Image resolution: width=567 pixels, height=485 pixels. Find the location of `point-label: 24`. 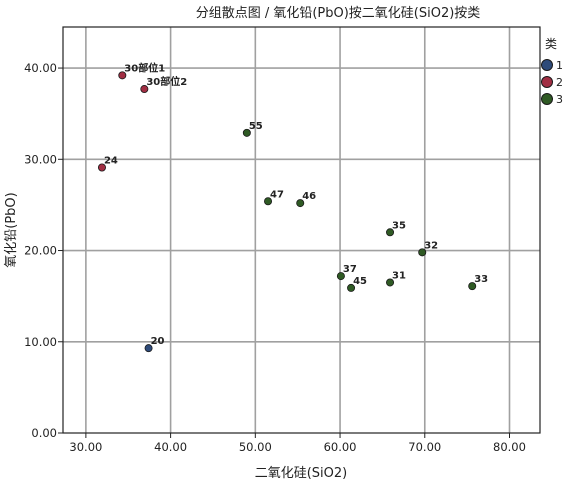

point-label: 24 is located at coordinates (111, 161).